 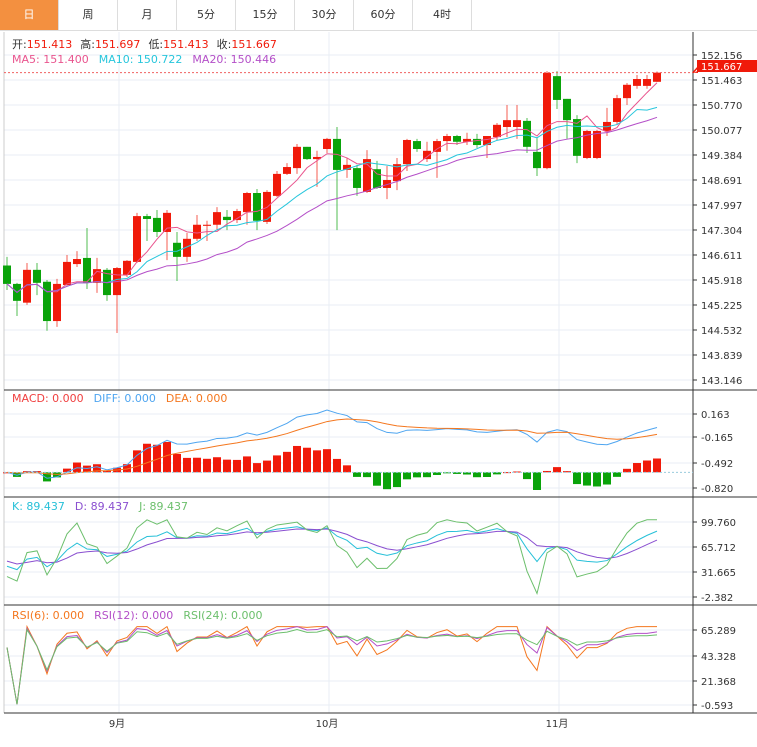 What do you see at coordinates (149, 59) in the screenshot?
I see `ma-legend: MA5: 151.400 MA10: 150.722 MA20: 150.446` at bounding box center [149, 59].